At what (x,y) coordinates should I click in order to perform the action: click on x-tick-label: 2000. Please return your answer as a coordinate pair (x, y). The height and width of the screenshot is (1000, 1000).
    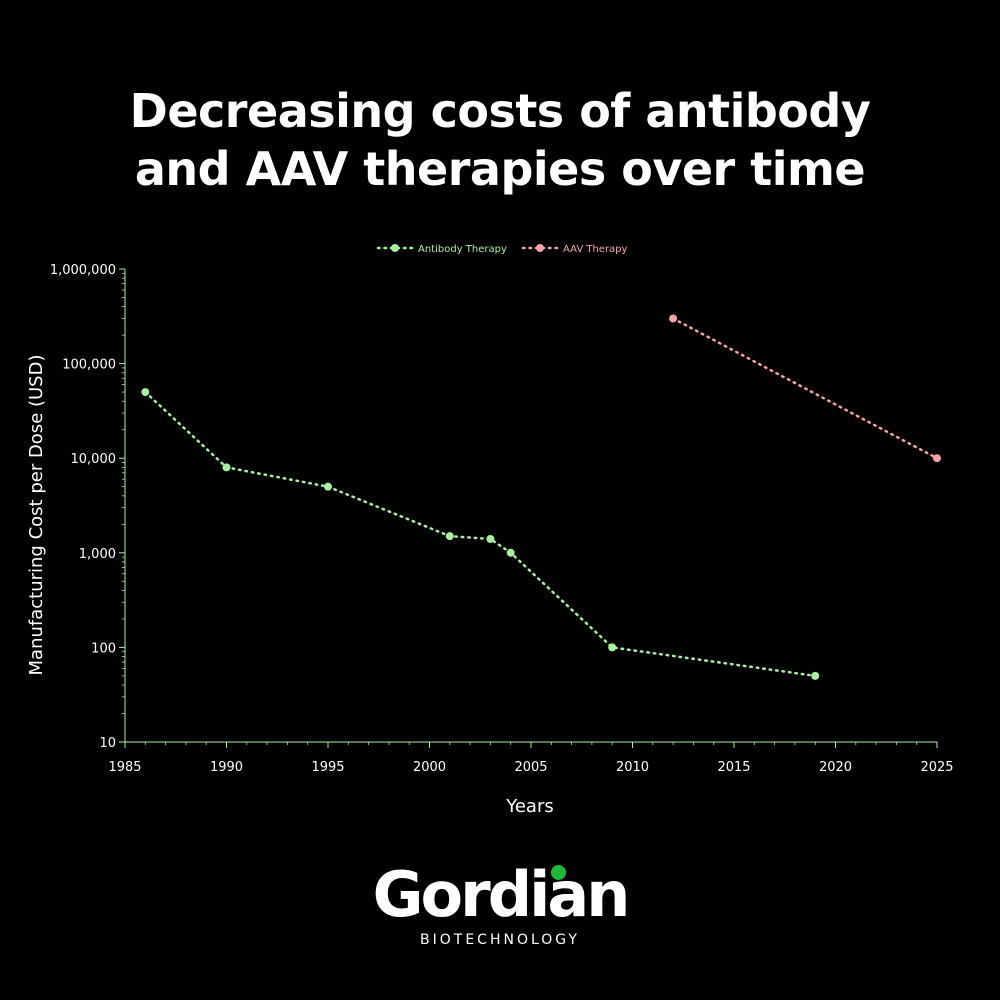
    Looking at the image, I should click on (429, 767).